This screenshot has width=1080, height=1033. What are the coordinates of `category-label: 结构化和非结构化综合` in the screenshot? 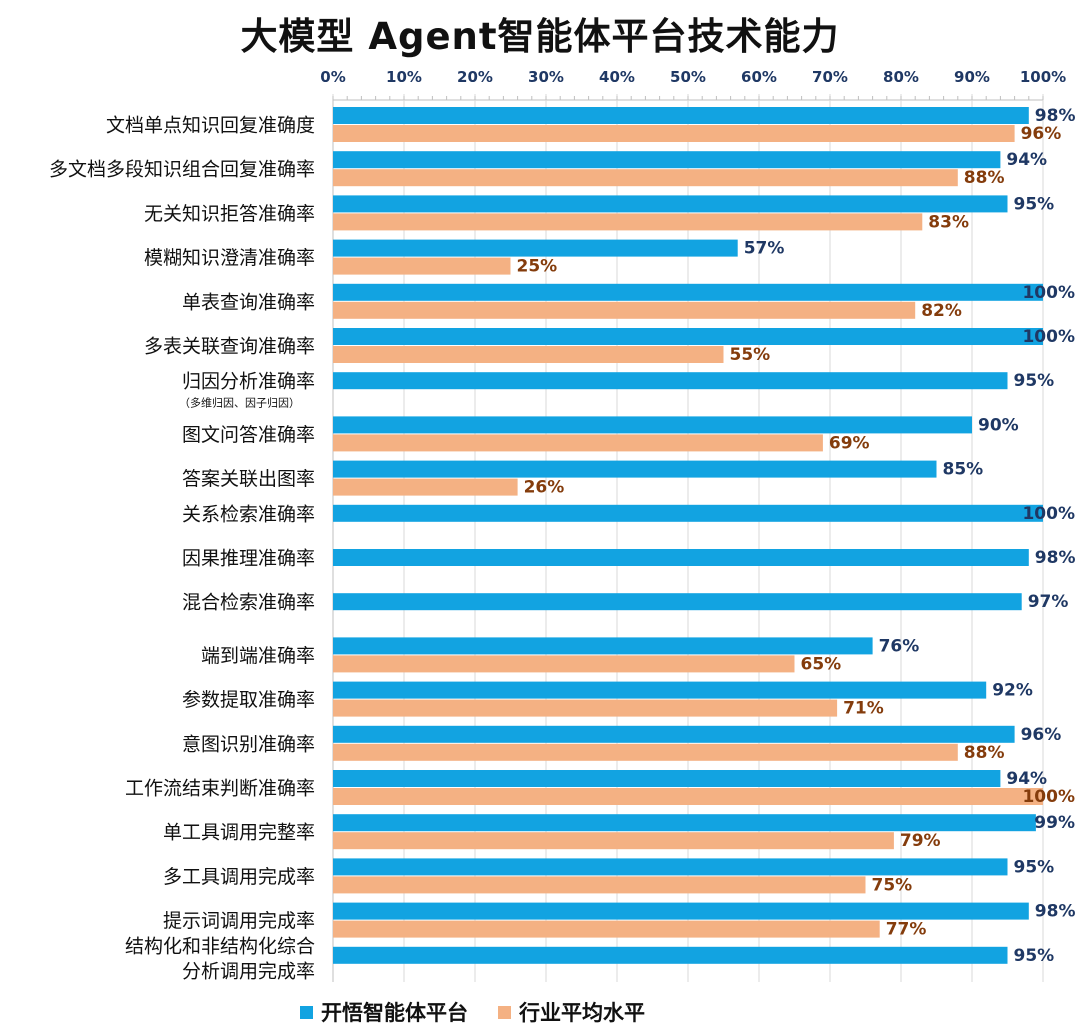 It's located at (220, 946).